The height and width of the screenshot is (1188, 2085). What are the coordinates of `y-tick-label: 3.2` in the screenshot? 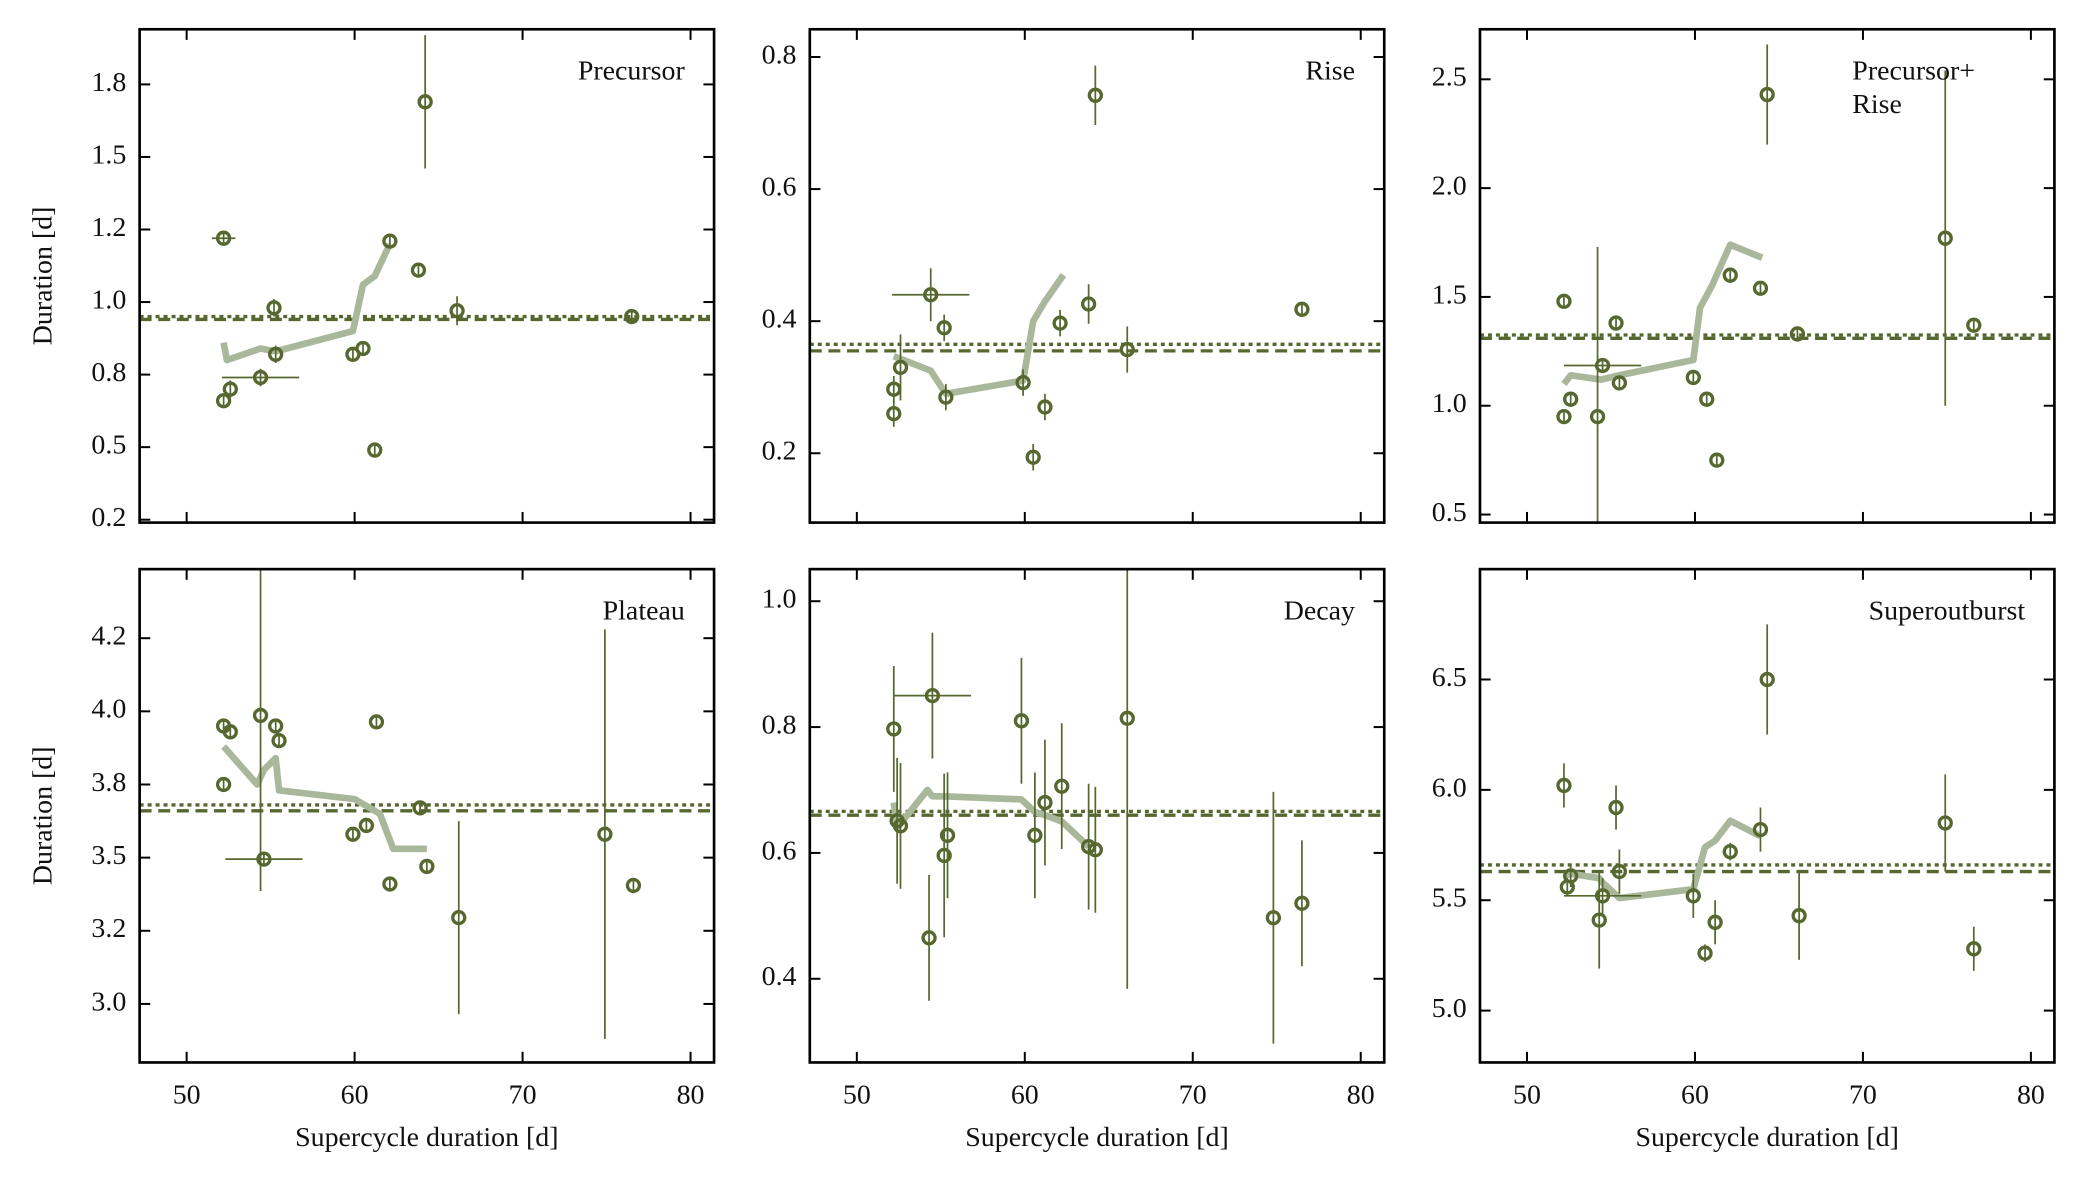 It's located at (108, 928).